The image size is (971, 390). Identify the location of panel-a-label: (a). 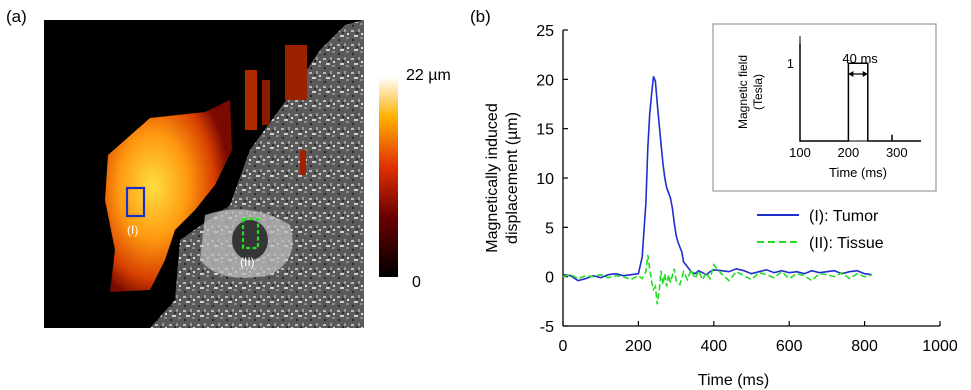
(16, 16).